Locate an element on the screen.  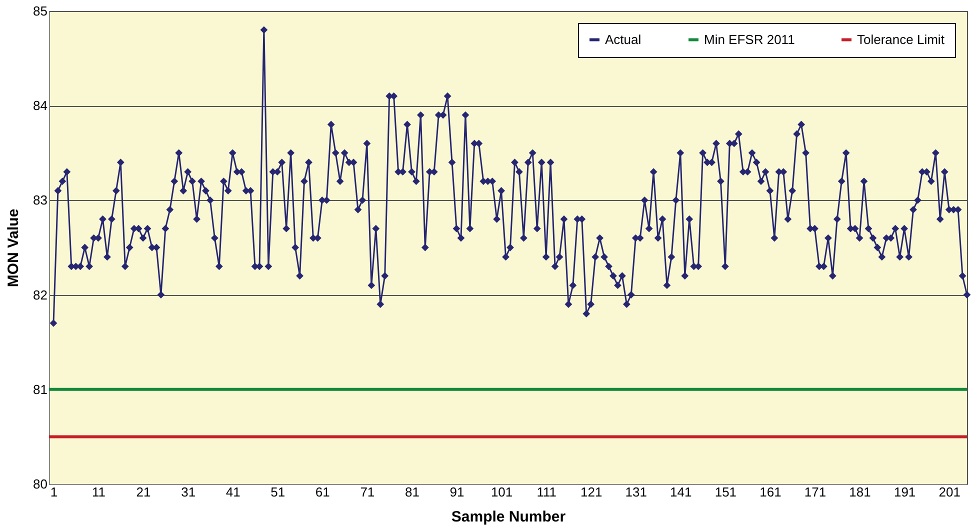
x-tick-label: 181 is located at coordinates (860, 492).